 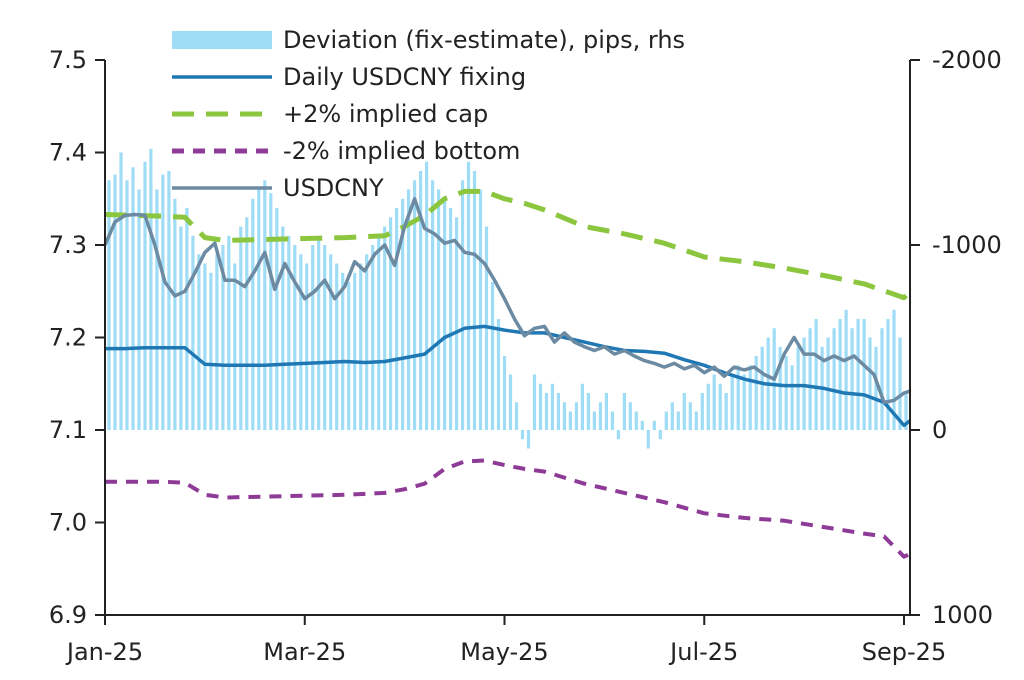 I want to click on left-tick-label: 7.3, so click(x=68, y=245).